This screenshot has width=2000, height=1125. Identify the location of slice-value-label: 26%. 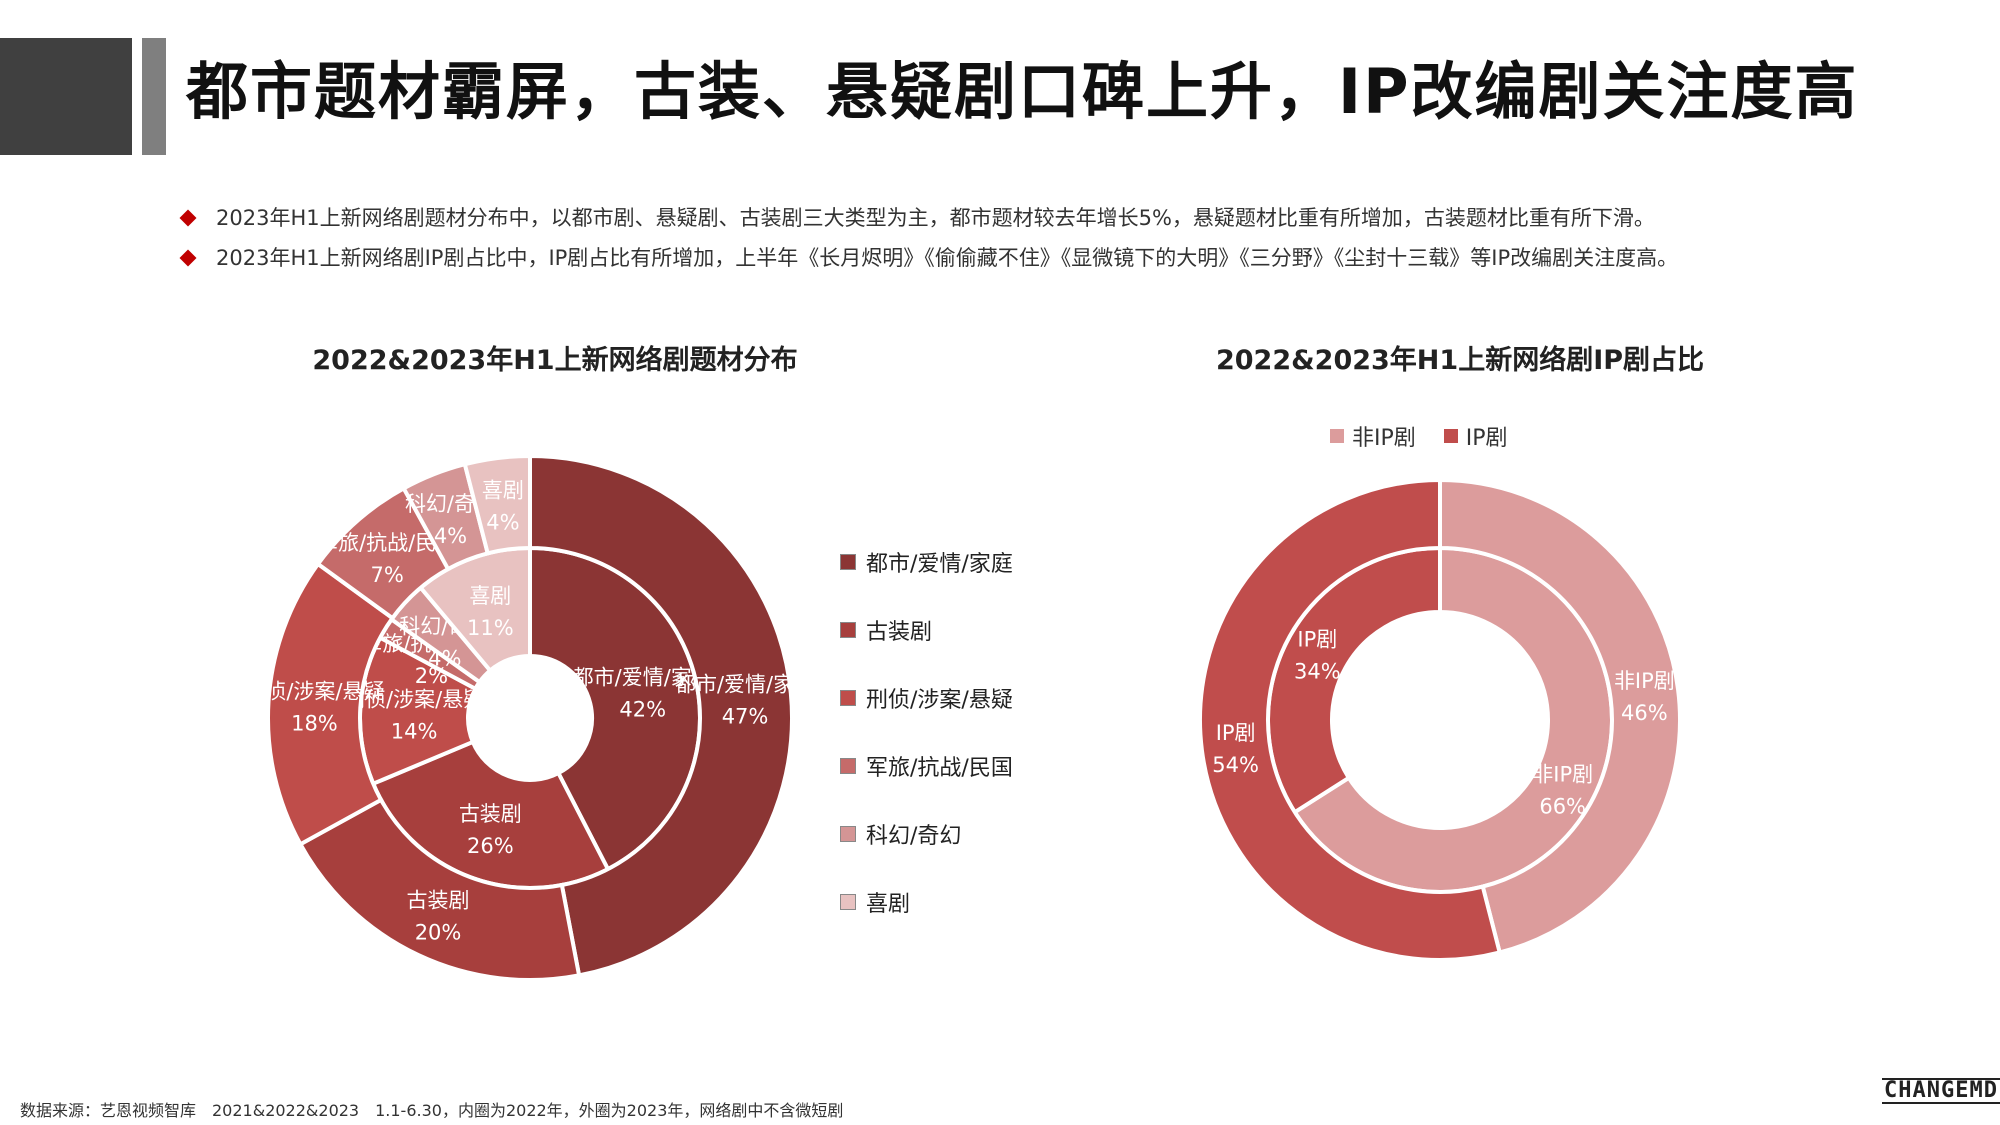
(490, 846).